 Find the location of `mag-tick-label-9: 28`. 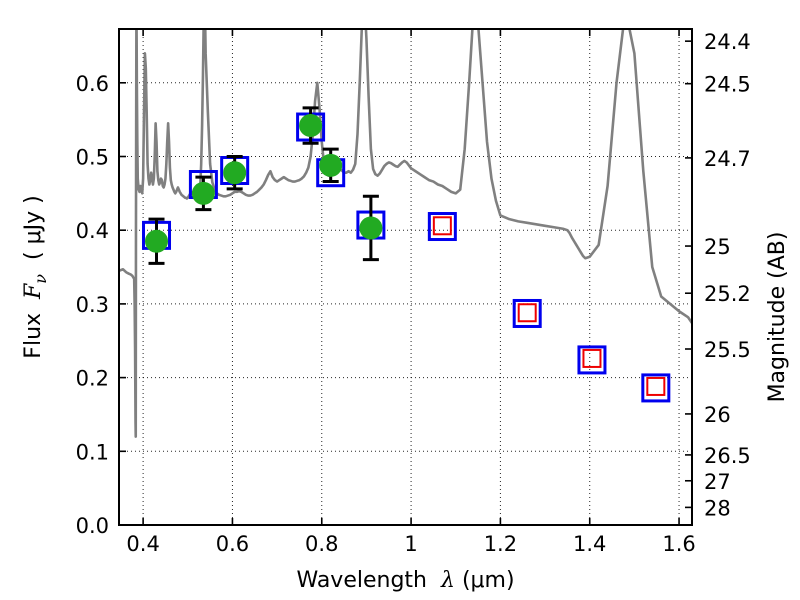

mag-tick-label-9: 28 is located at coordinates (717, 508).